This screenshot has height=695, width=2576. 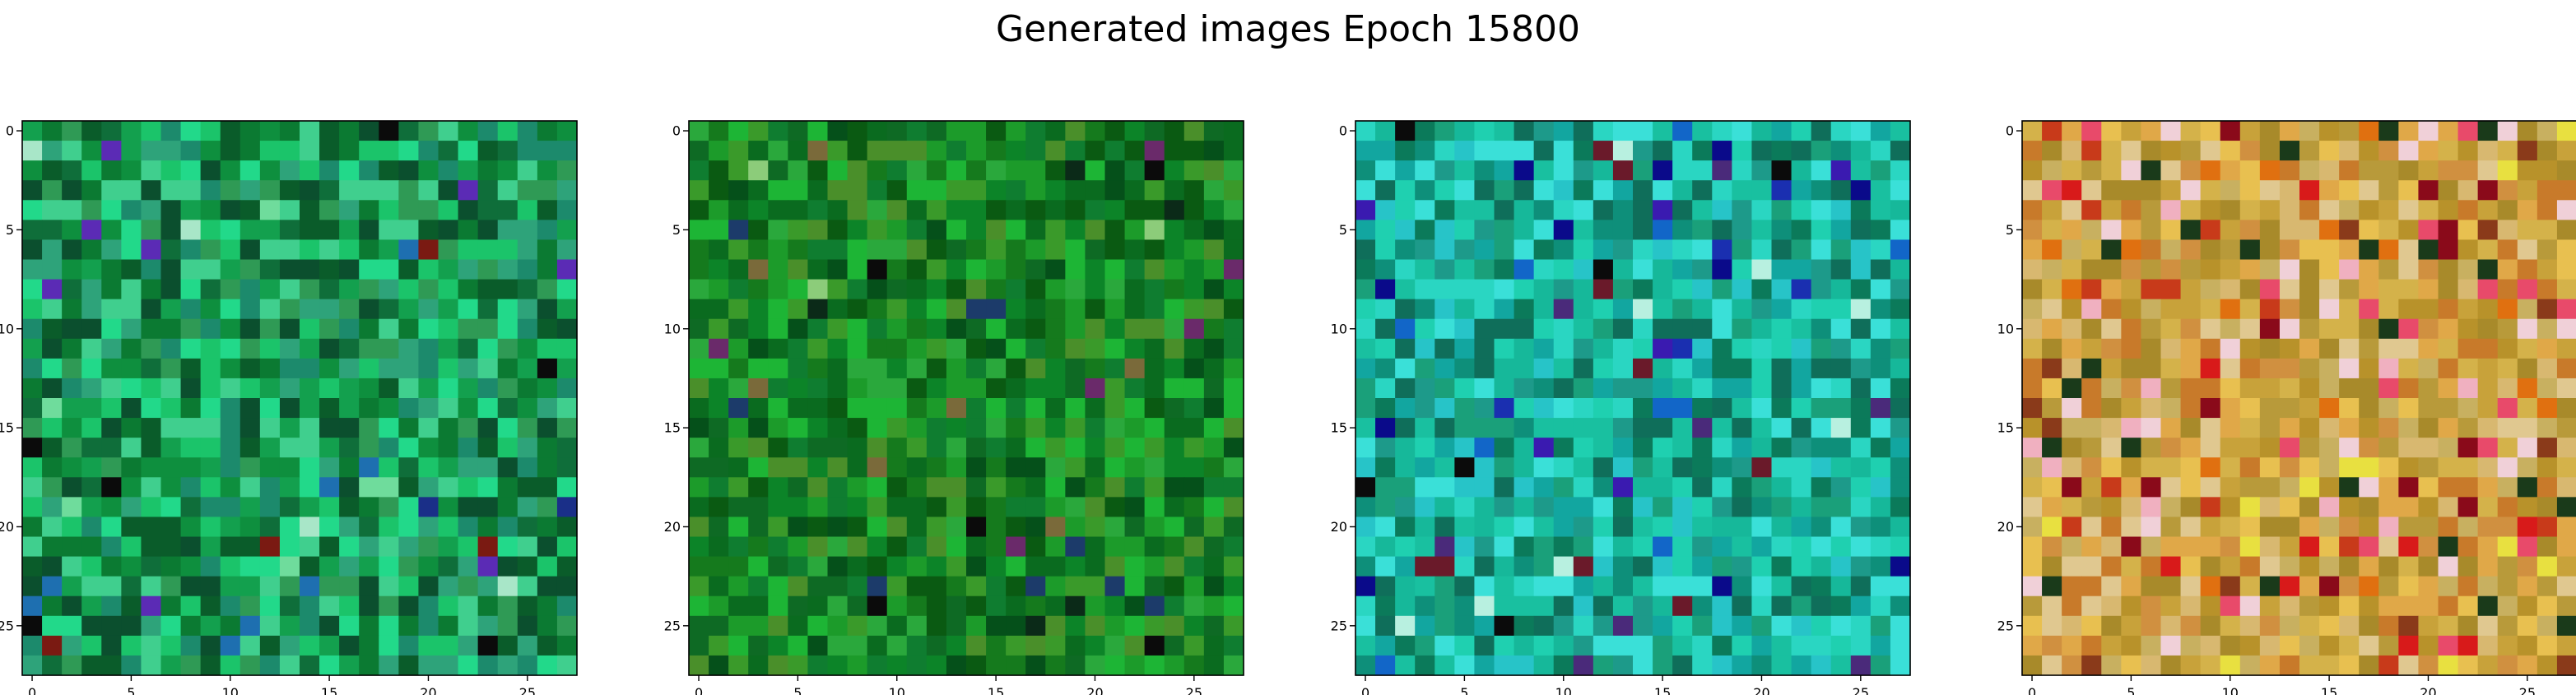 What do you see at coordinates (1339, 625) in the screenshot?
I see `y-tick-label: 25` at bounding box center [1339, 625].